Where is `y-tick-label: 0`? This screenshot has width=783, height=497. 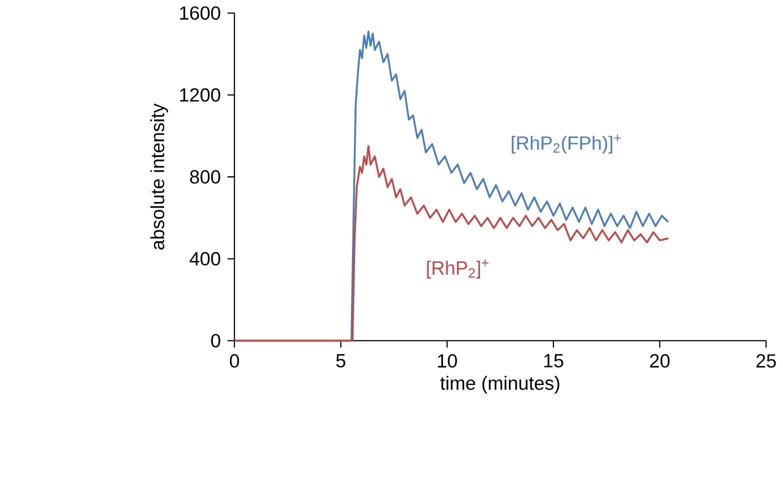
y-tick-label: 0 is located at coordinates (215, 341).